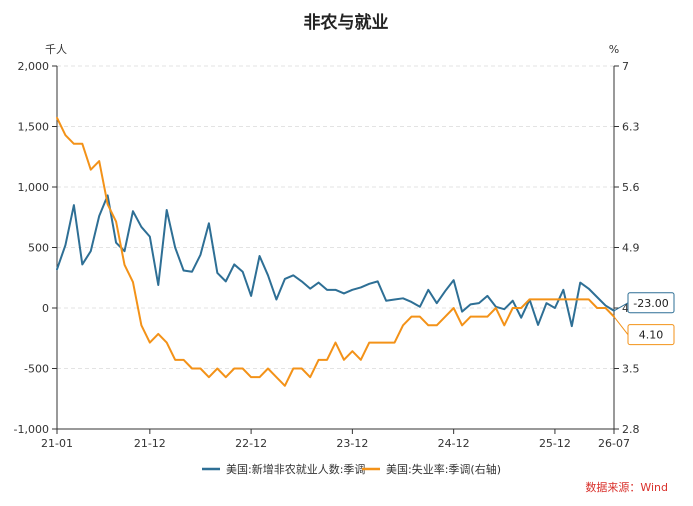 The height and width of the screenshot is (506, 693). I want to click on right-axis-tick-label: 3.5, so click(631, 369).